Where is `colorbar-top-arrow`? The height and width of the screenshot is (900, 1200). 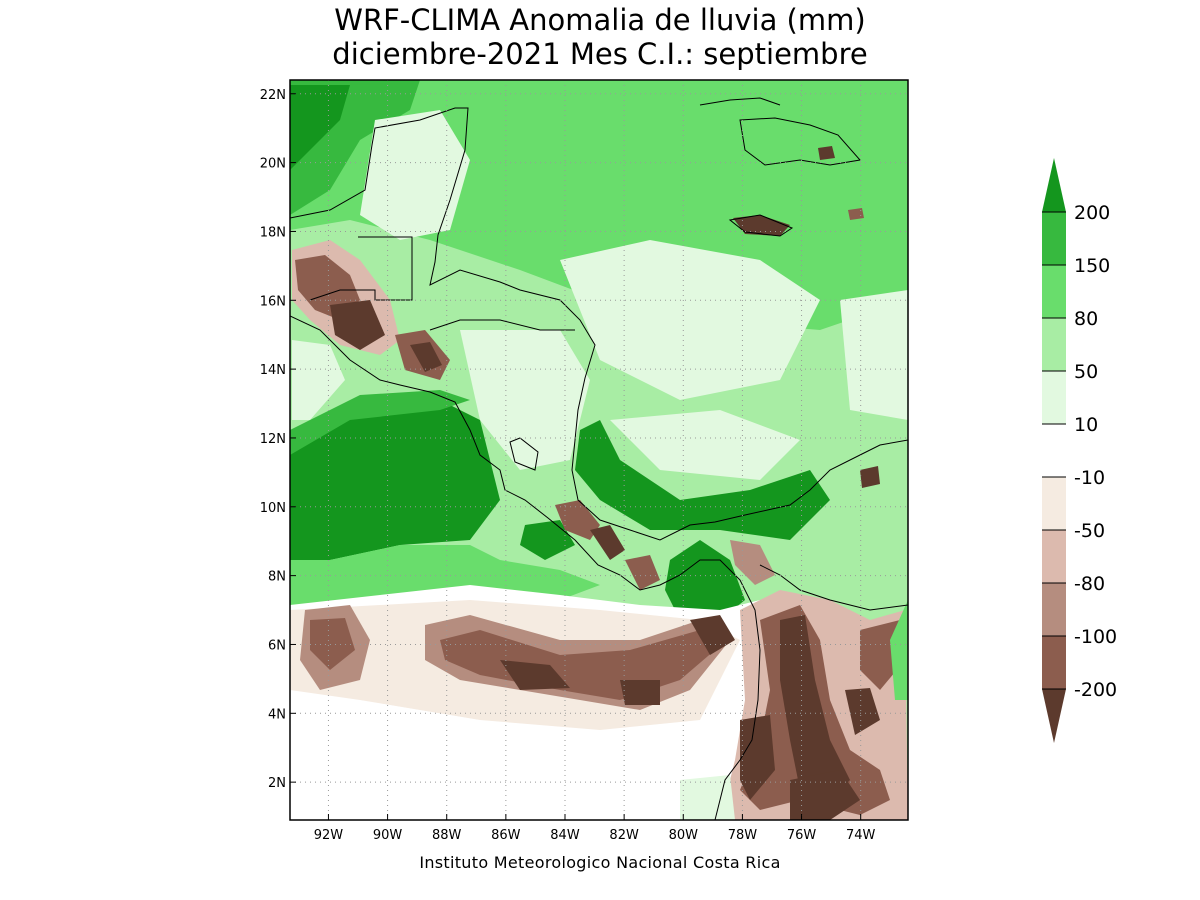 colorbar-top-arrow is located at coordinates (1054, 185).